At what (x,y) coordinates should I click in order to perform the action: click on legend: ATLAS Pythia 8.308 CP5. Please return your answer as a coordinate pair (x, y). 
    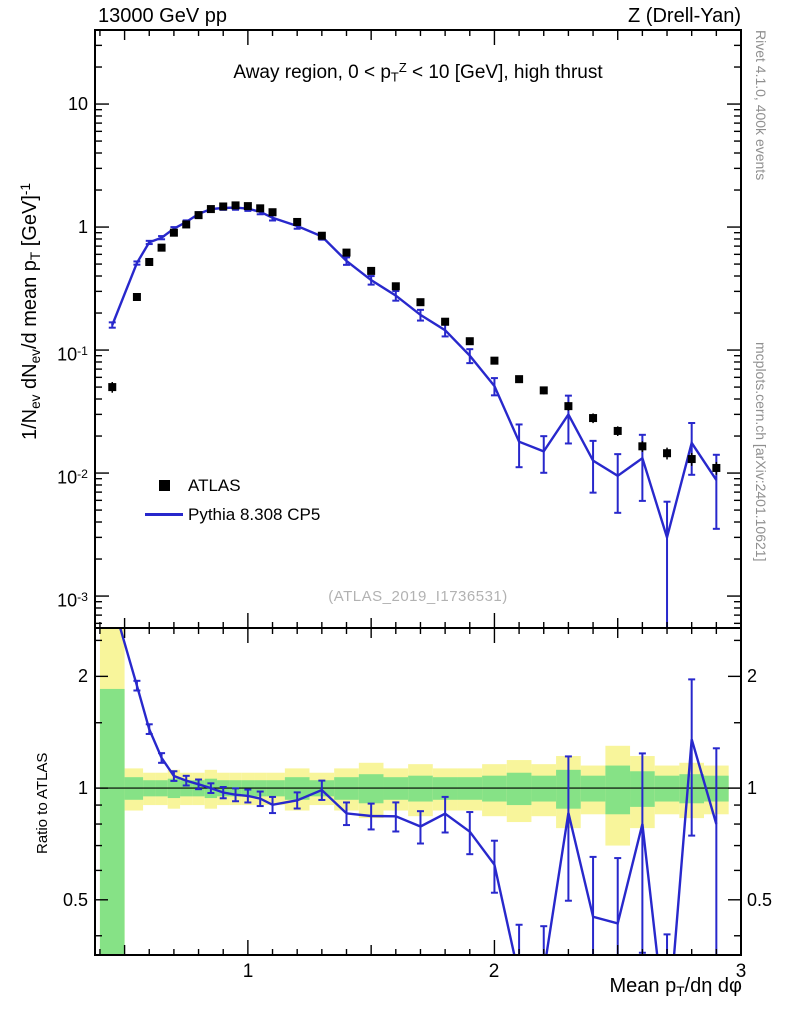
    Looking at the image, I should click on (230, 500).